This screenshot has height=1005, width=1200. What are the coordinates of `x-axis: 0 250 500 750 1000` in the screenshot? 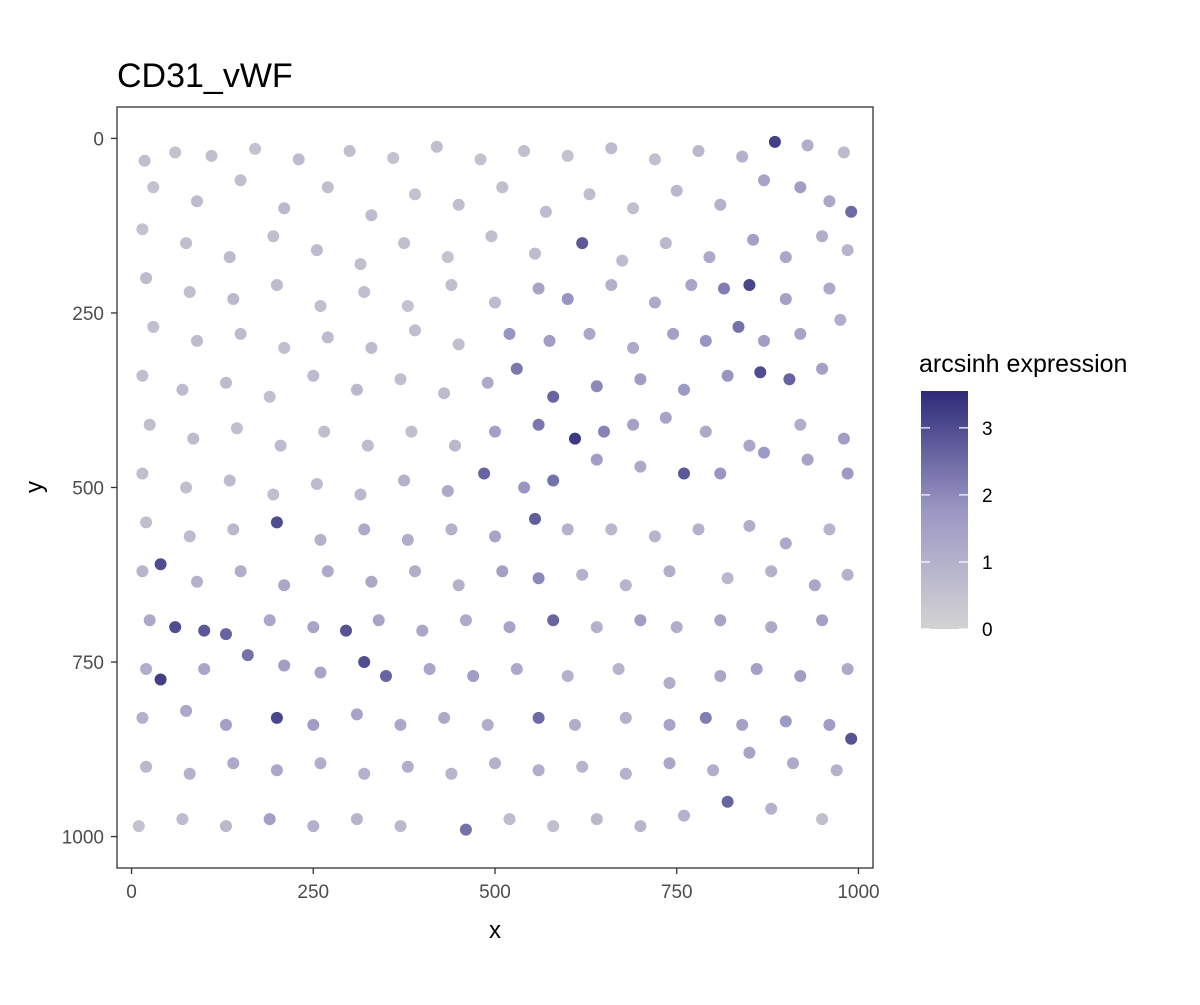 It's located at (503, 885).